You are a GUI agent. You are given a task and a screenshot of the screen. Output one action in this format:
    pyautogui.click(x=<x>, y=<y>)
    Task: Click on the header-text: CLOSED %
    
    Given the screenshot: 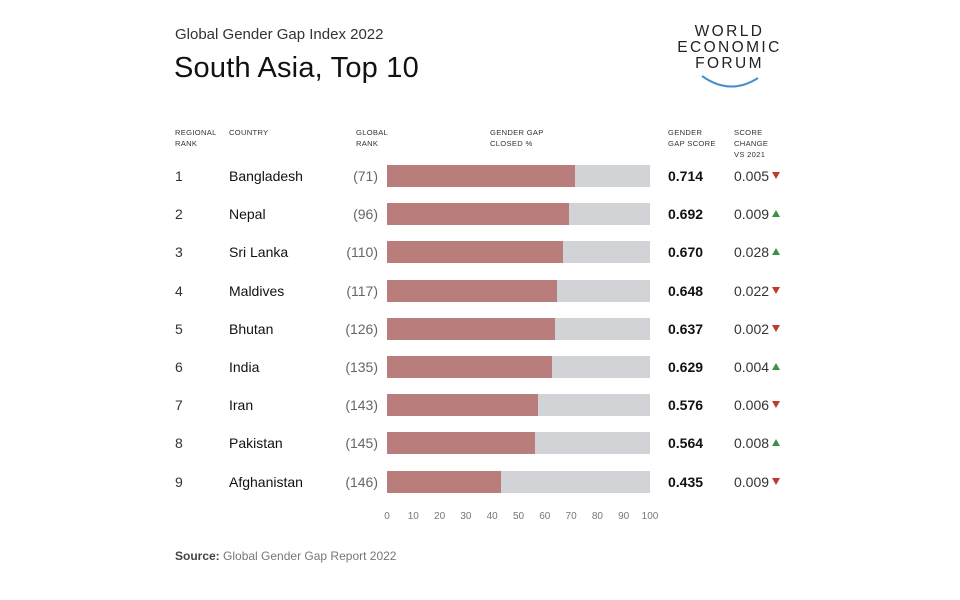 What is the action you would take?
    pyautogui.click(x=511, y=143)
    